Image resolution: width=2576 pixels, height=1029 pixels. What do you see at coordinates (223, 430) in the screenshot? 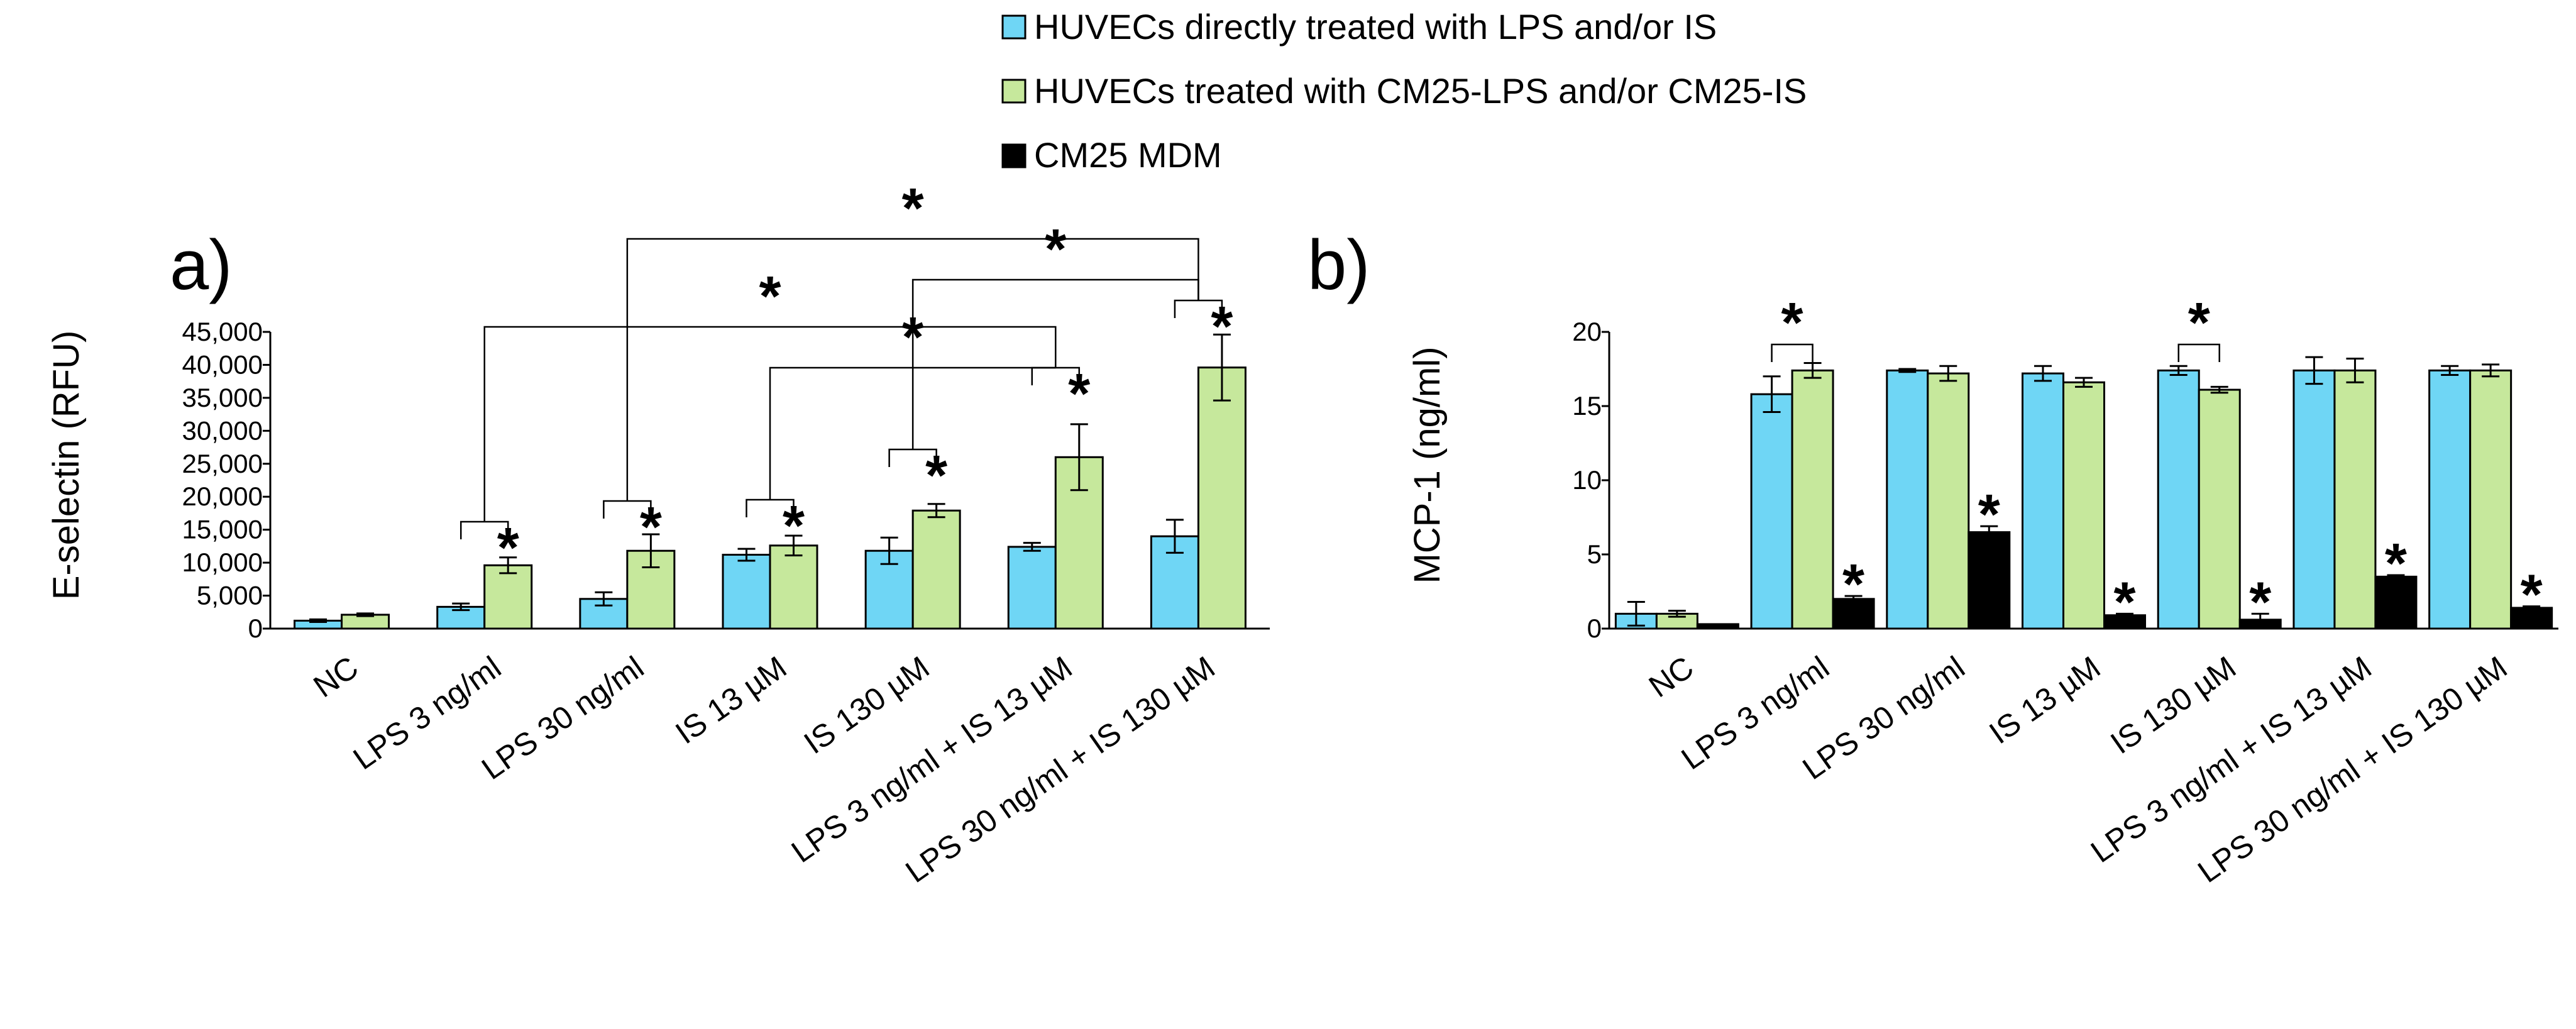
I see `y-tick-label: 30,000` at bounding box center [223, 430].